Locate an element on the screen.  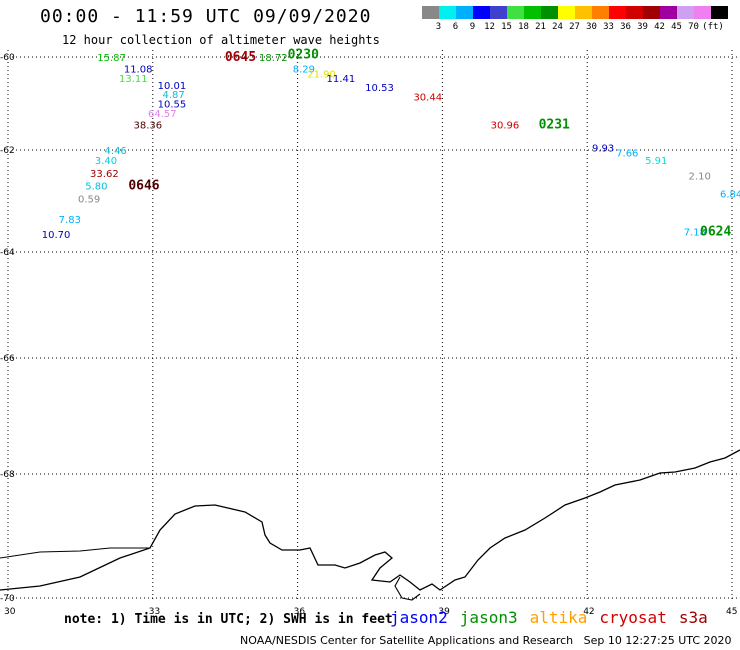
scale-label: 33 is located at coordinates (608, 27).